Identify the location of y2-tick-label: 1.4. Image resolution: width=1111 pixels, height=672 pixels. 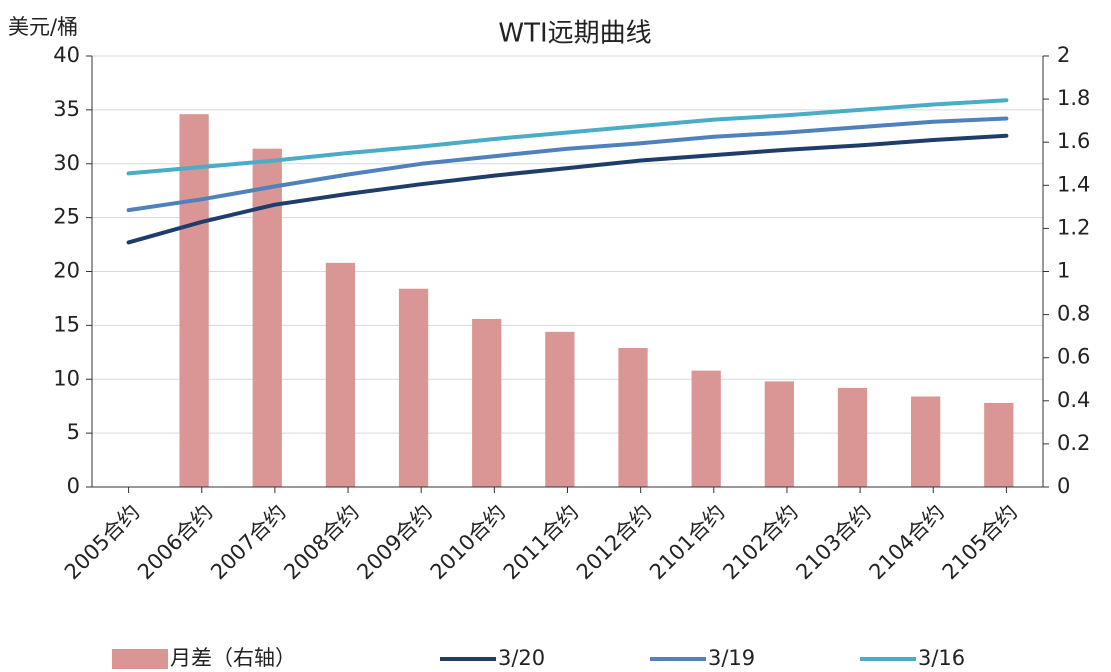
(1073, 184).